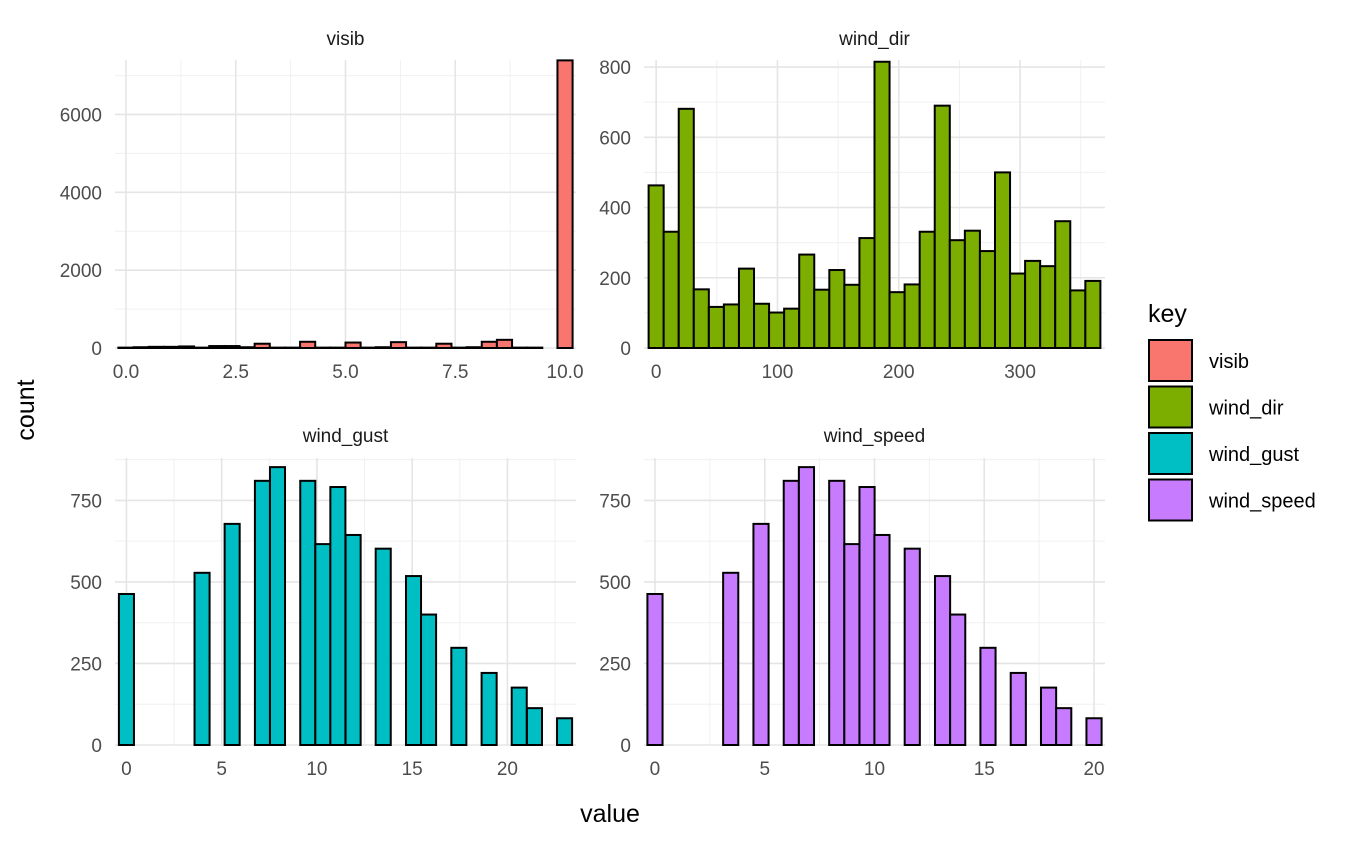  I want to click on y-tick-label: 250, so click(86, 664).